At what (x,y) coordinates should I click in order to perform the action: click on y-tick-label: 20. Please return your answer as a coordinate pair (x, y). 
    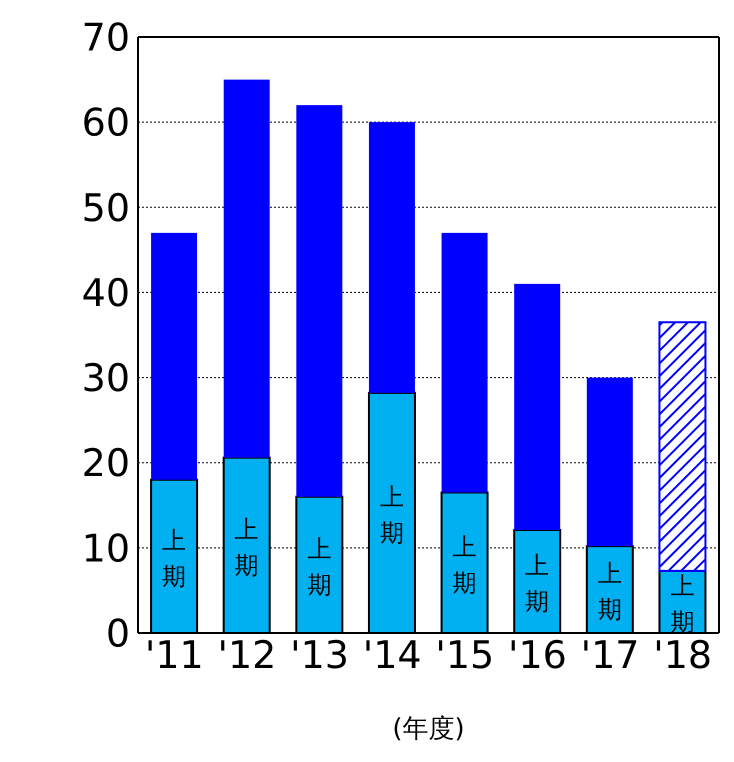
    Looking at the image, I should click on (106, 463).